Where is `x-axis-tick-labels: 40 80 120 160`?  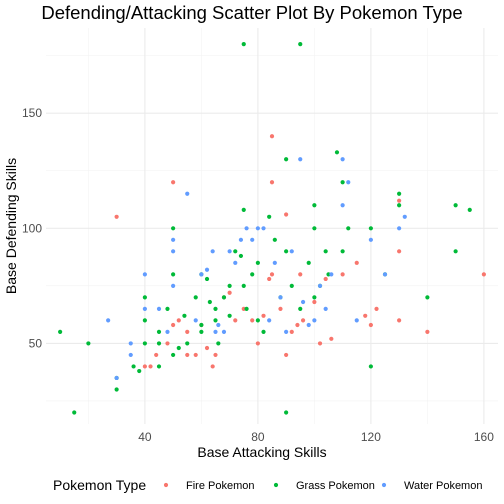 x-axis-tick-labels: 40 80 120 160 is located at coordinates (316, 437).